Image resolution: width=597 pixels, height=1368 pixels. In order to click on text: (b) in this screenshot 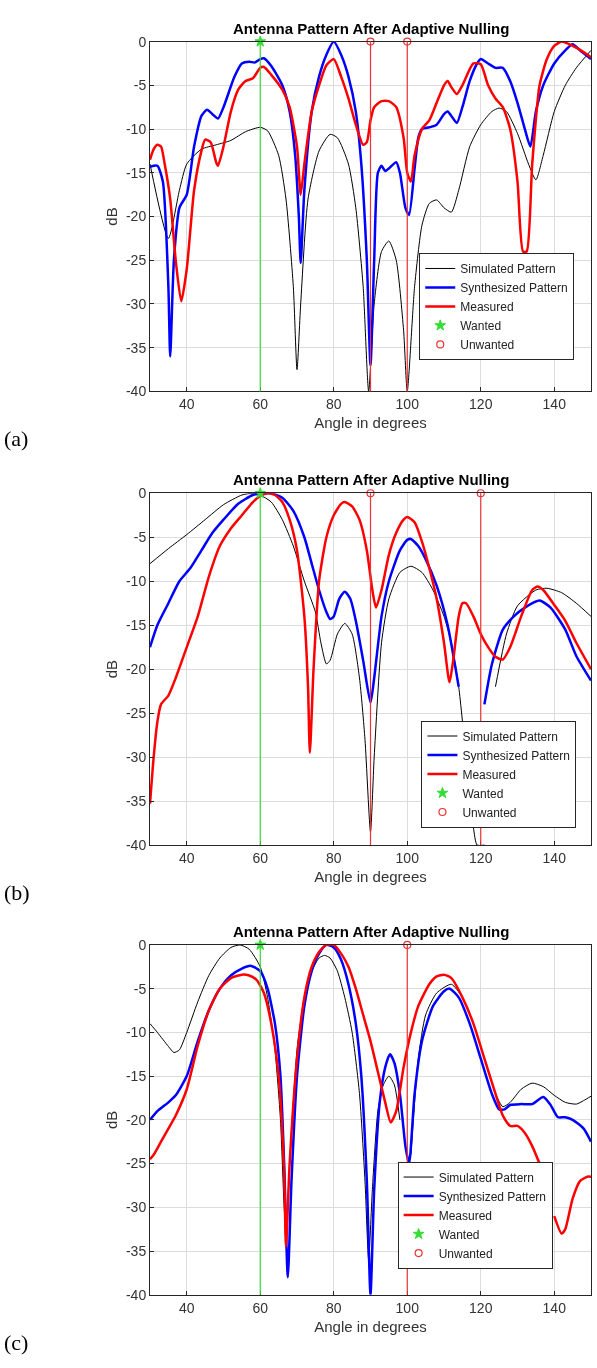, I will do `click(17, 892)`.